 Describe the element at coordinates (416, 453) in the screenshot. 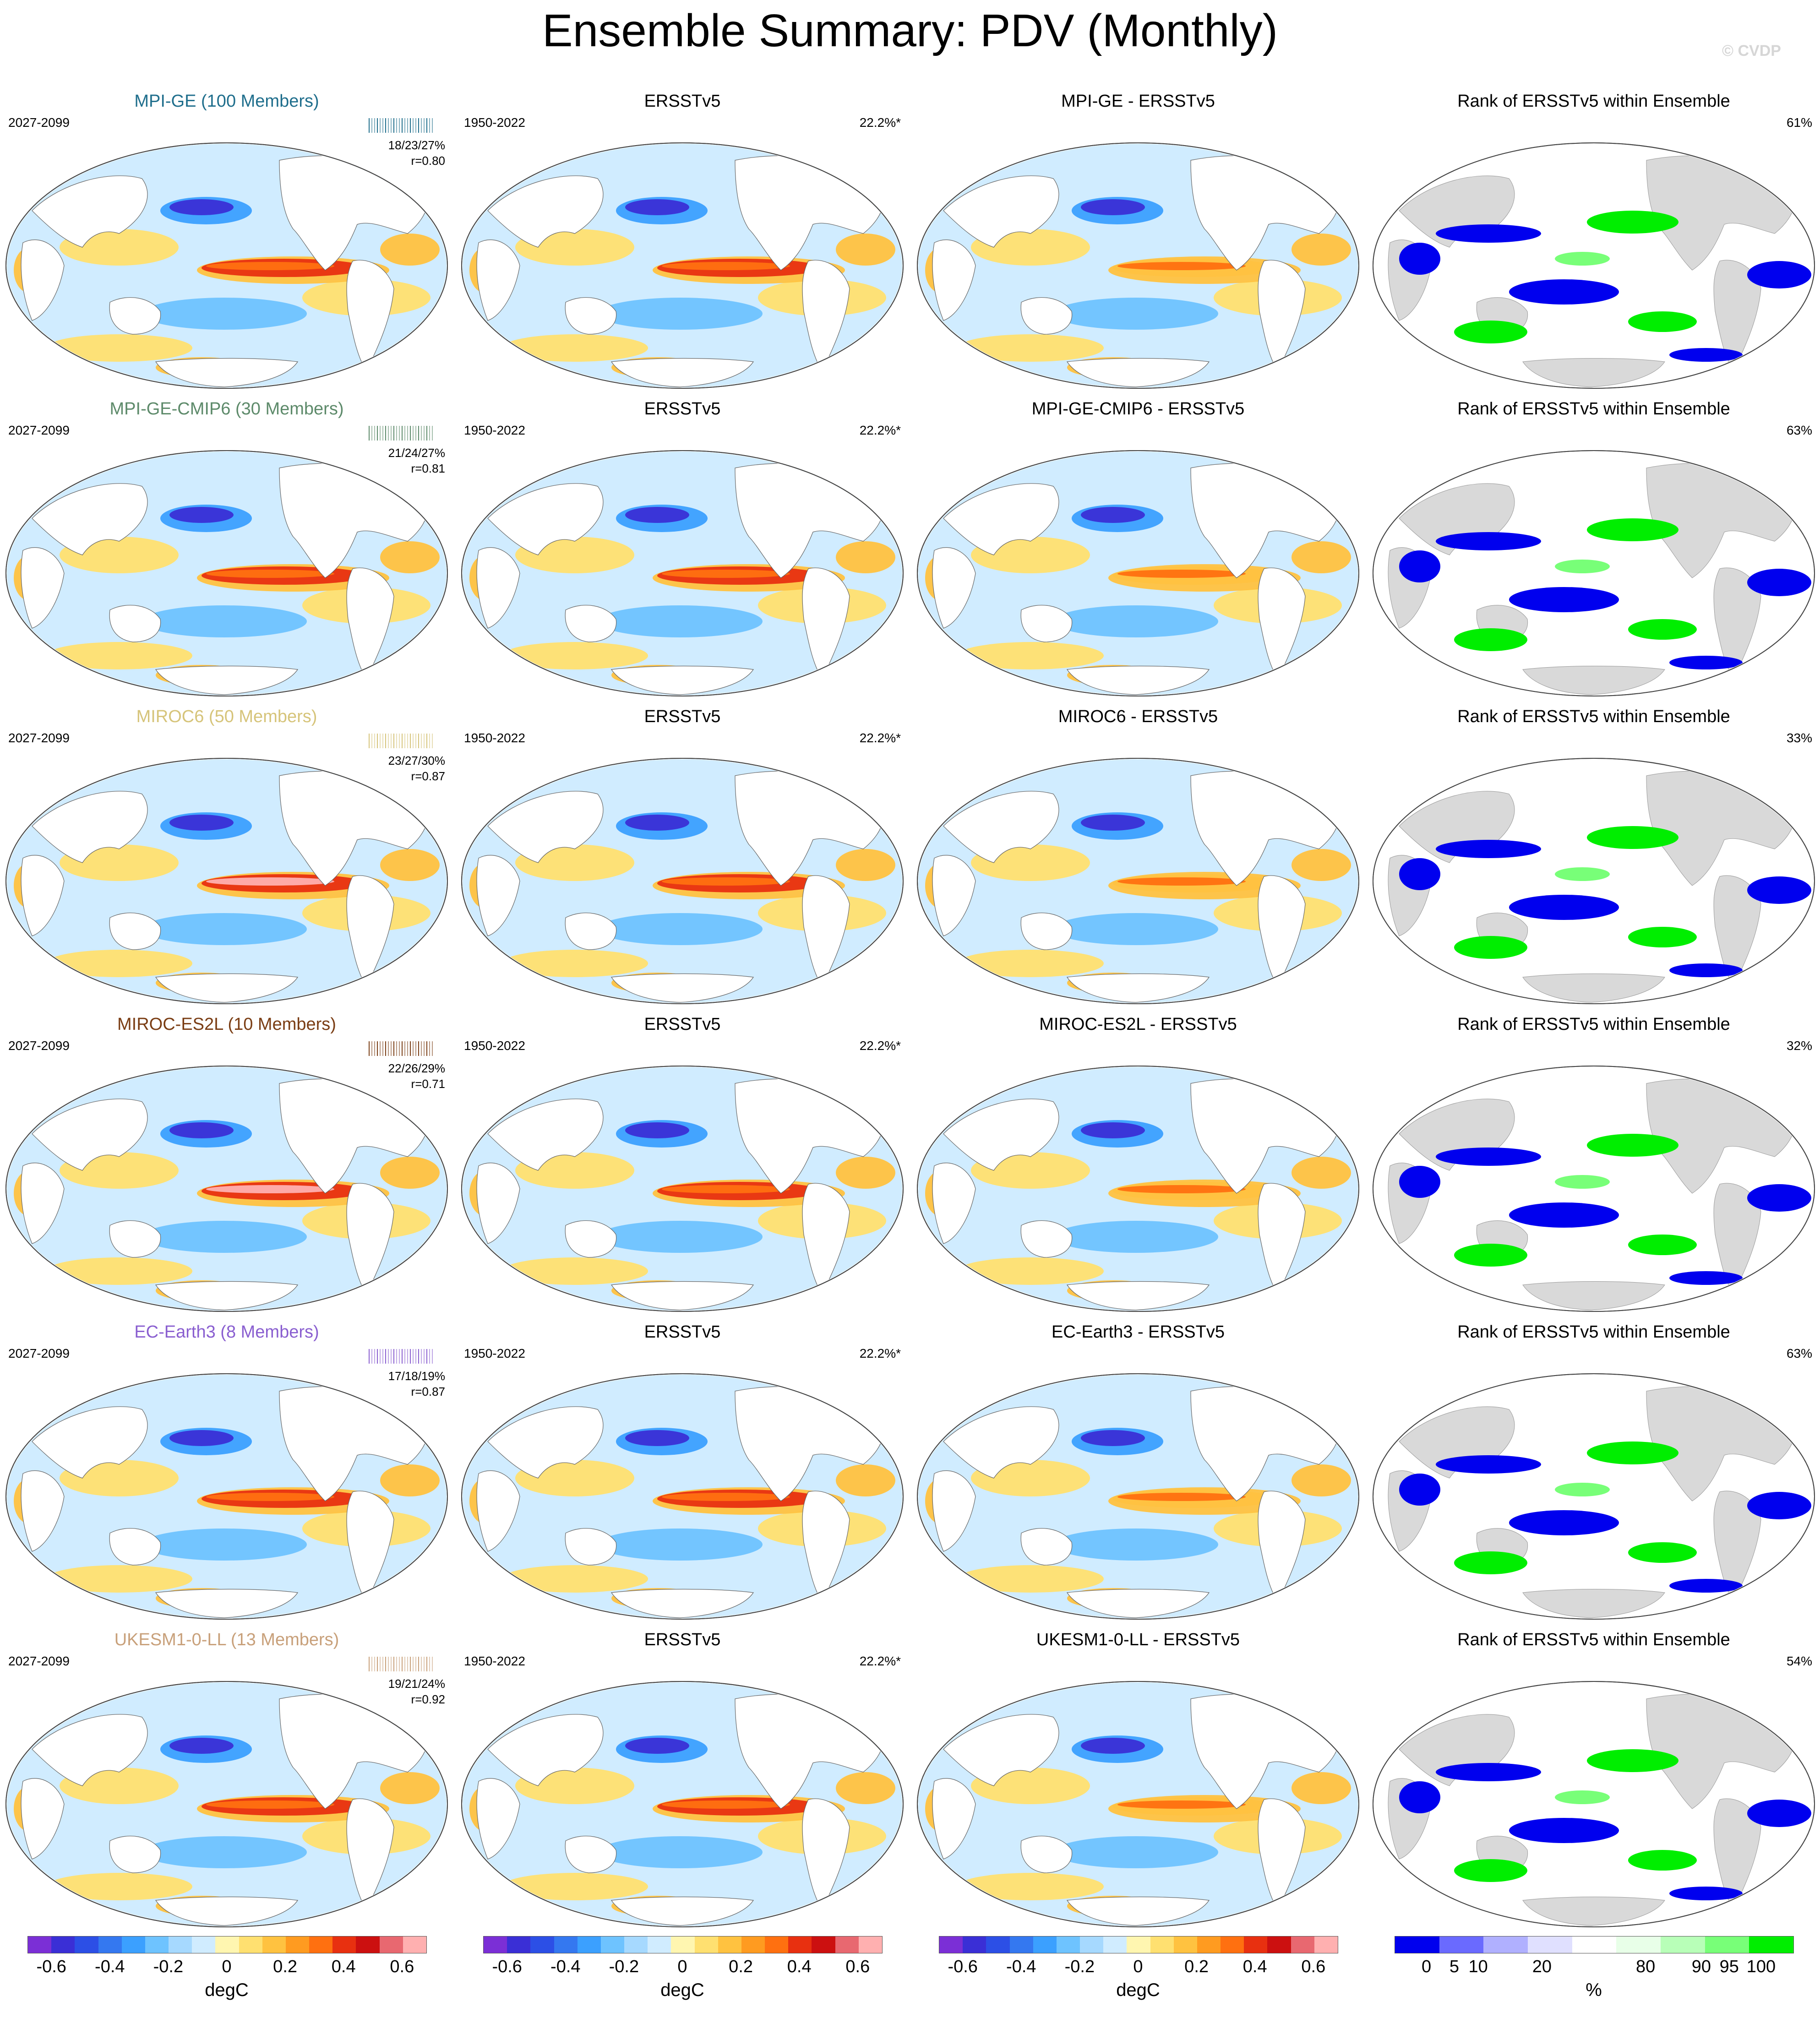

I see `stats-label: 21/24/27%` at that location.